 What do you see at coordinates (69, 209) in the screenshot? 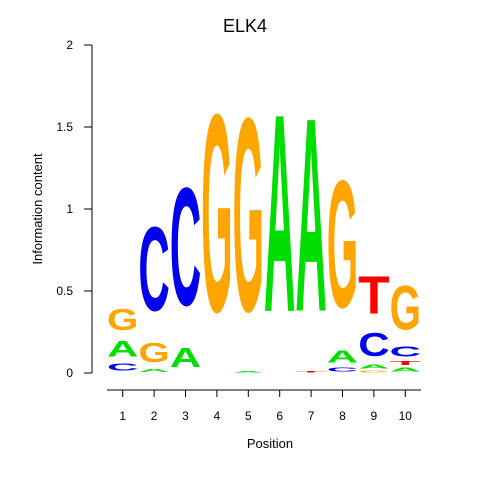
I see `y-tick-label: 1` at bounding box center [69, 209].